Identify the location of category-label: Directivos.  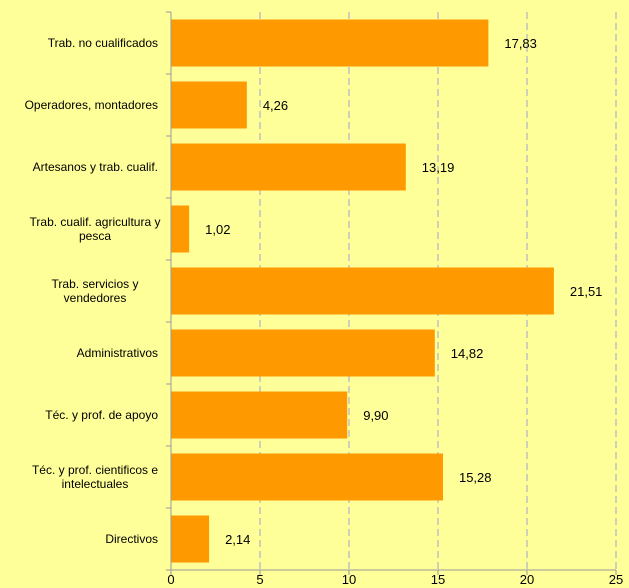
(131, 539).